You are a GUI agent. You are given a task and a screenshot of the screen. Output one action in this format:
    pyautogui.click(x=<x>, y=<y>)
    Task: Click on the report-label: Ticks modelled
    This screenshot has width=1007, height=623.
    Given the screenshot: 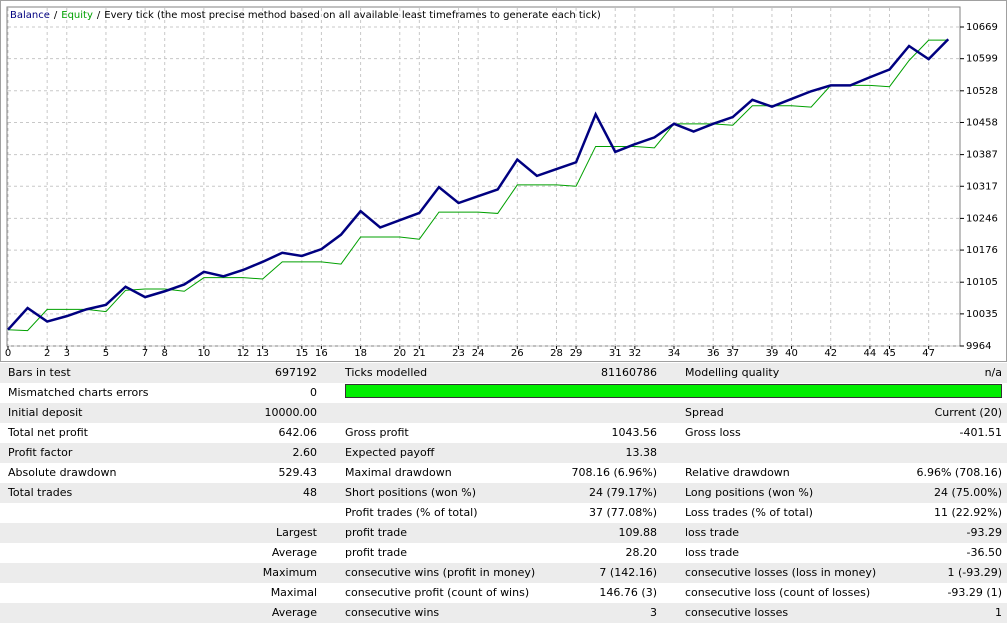 What is the action you would take?
    pyautogui.click(x=386, y=372)
    